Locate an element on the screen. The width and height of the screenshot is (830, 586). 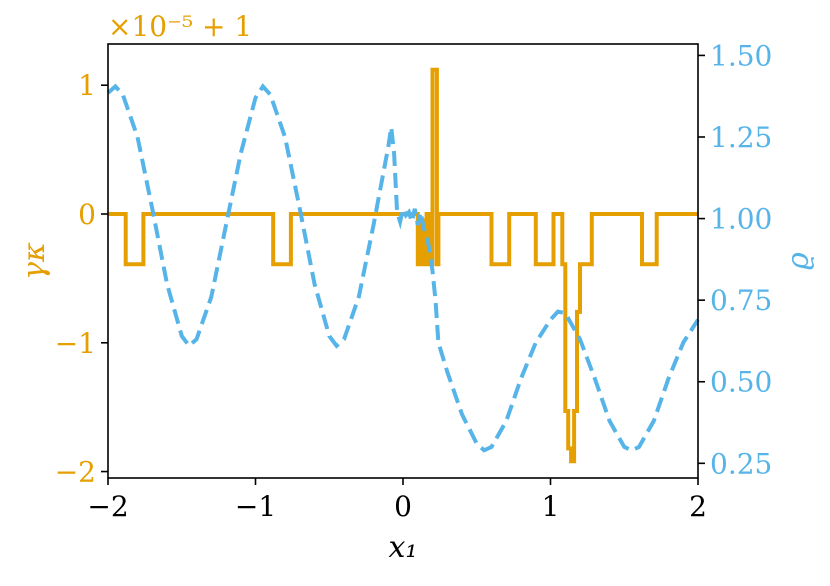
y-right-tick-label: 0.50 is located at coordinates (741, 382).